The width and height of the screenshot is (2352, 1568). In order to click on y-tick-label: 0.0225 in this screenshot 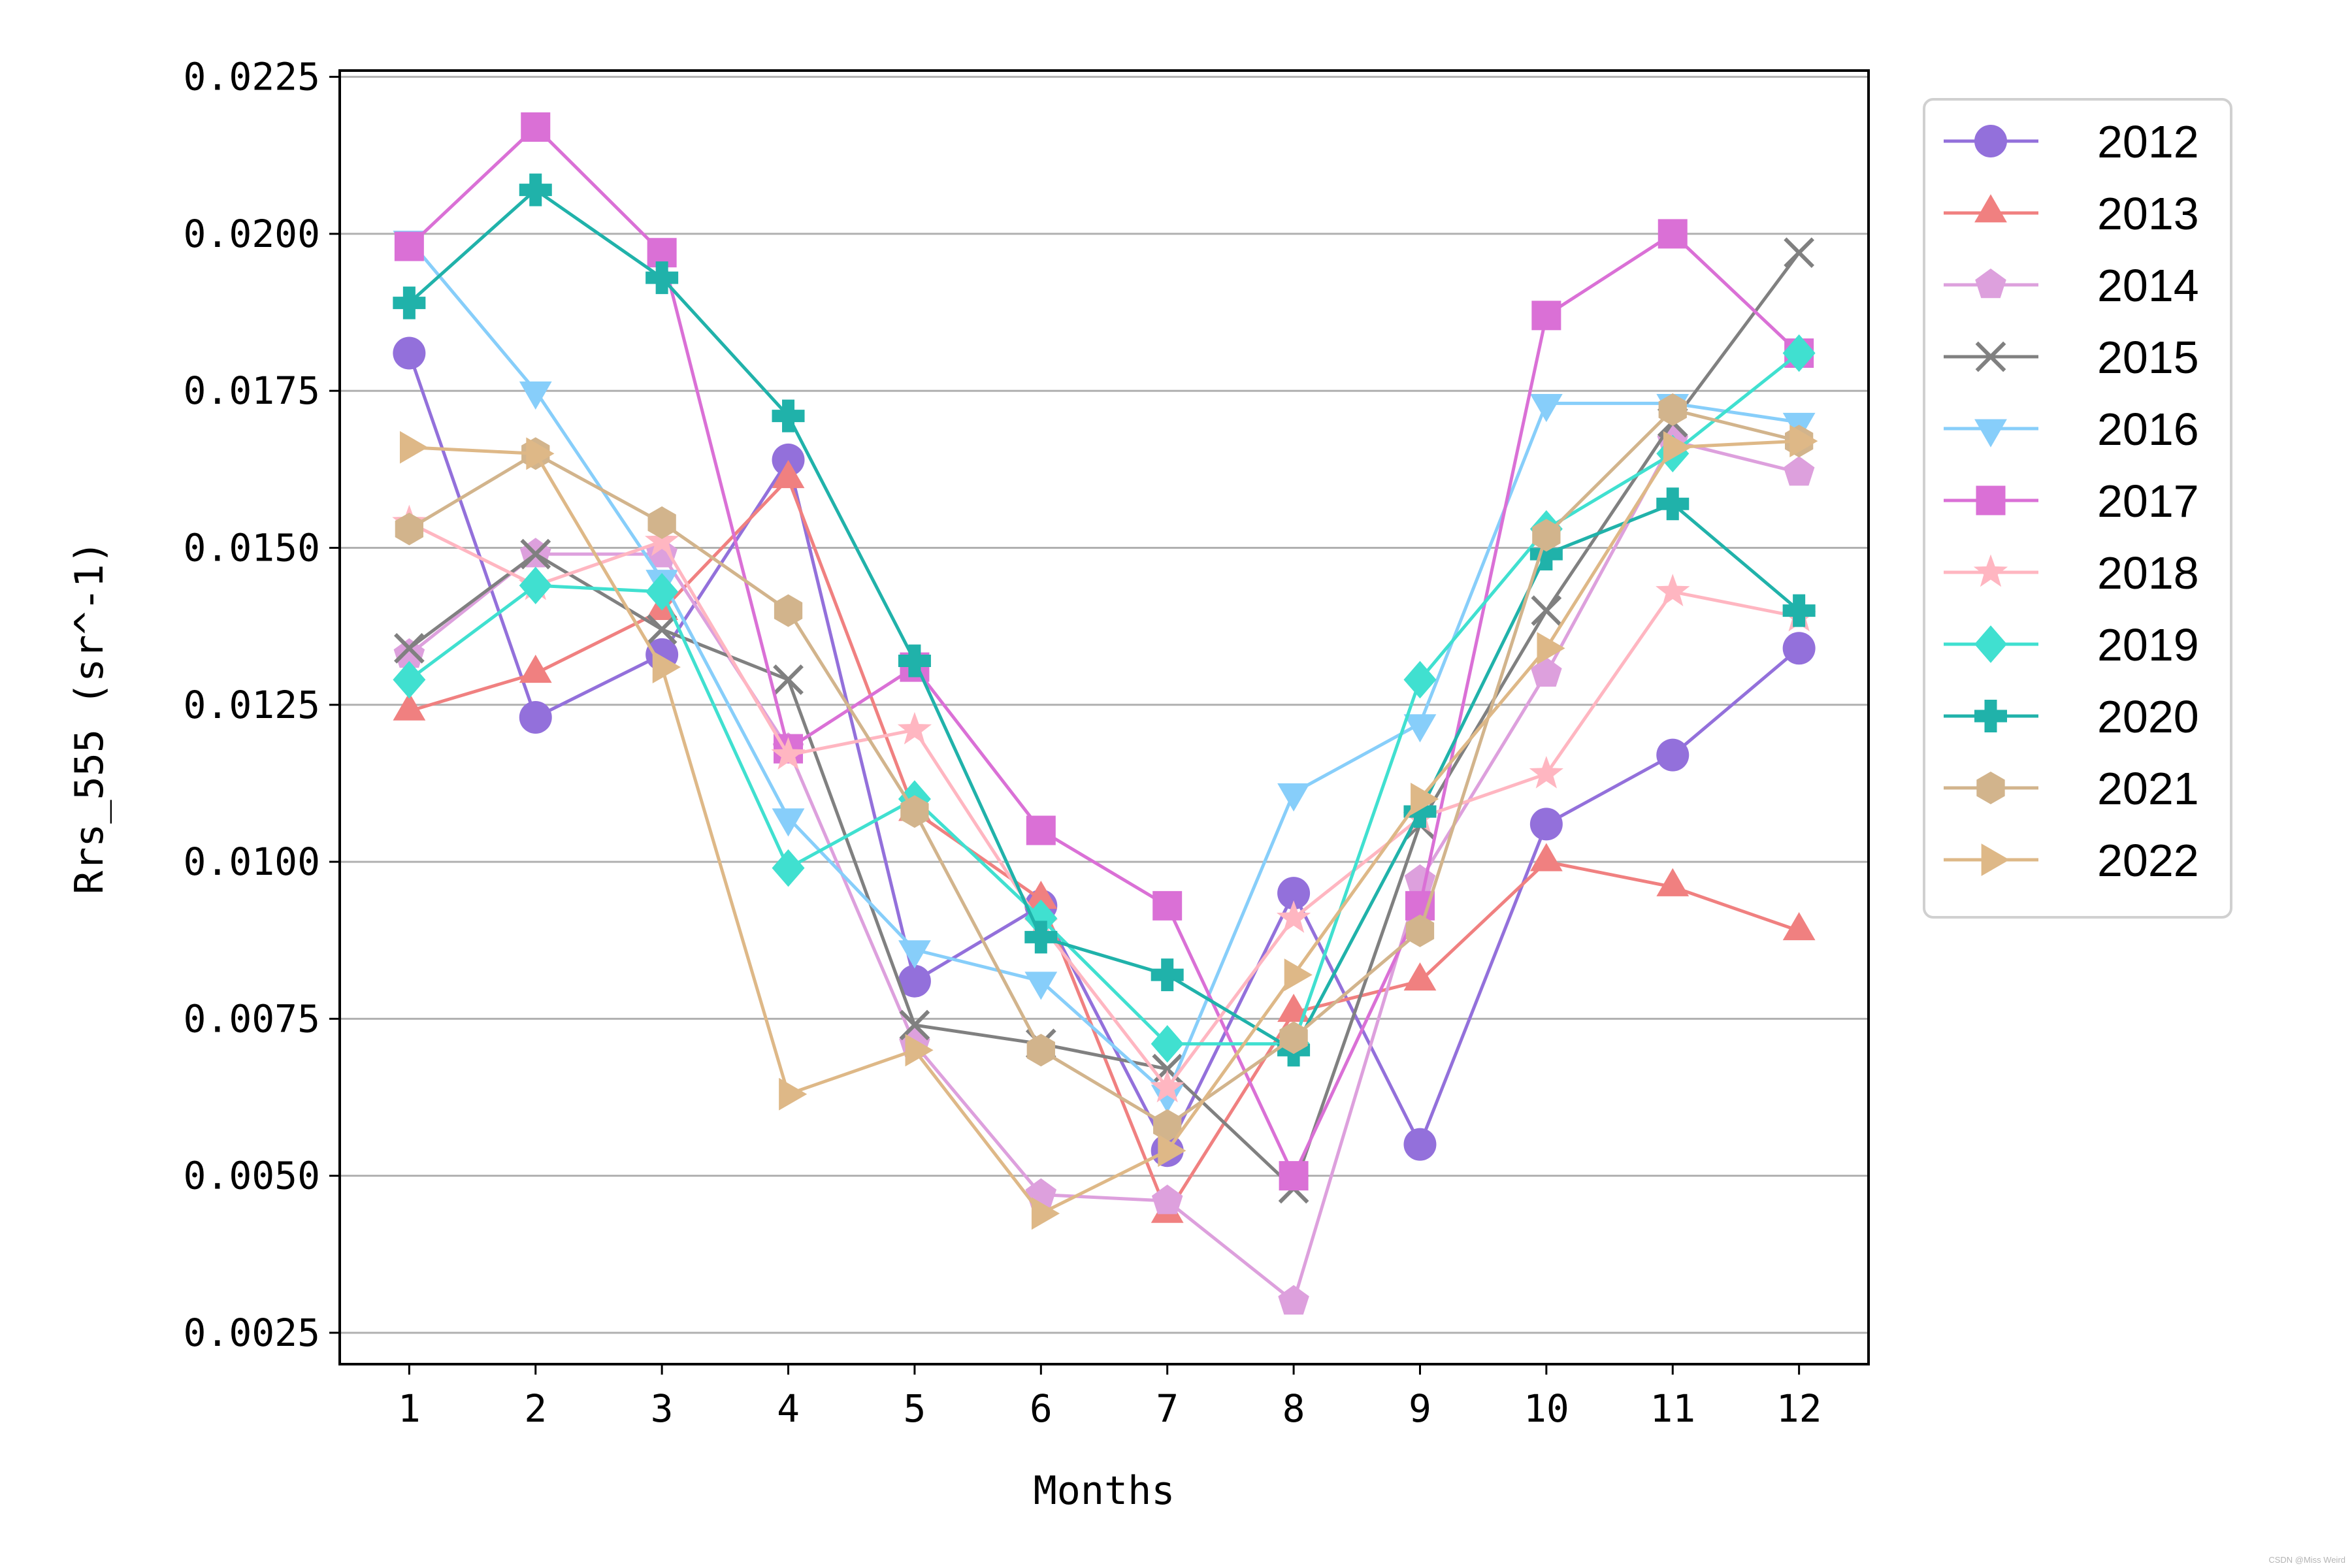, I will do `click(251, 77)`.